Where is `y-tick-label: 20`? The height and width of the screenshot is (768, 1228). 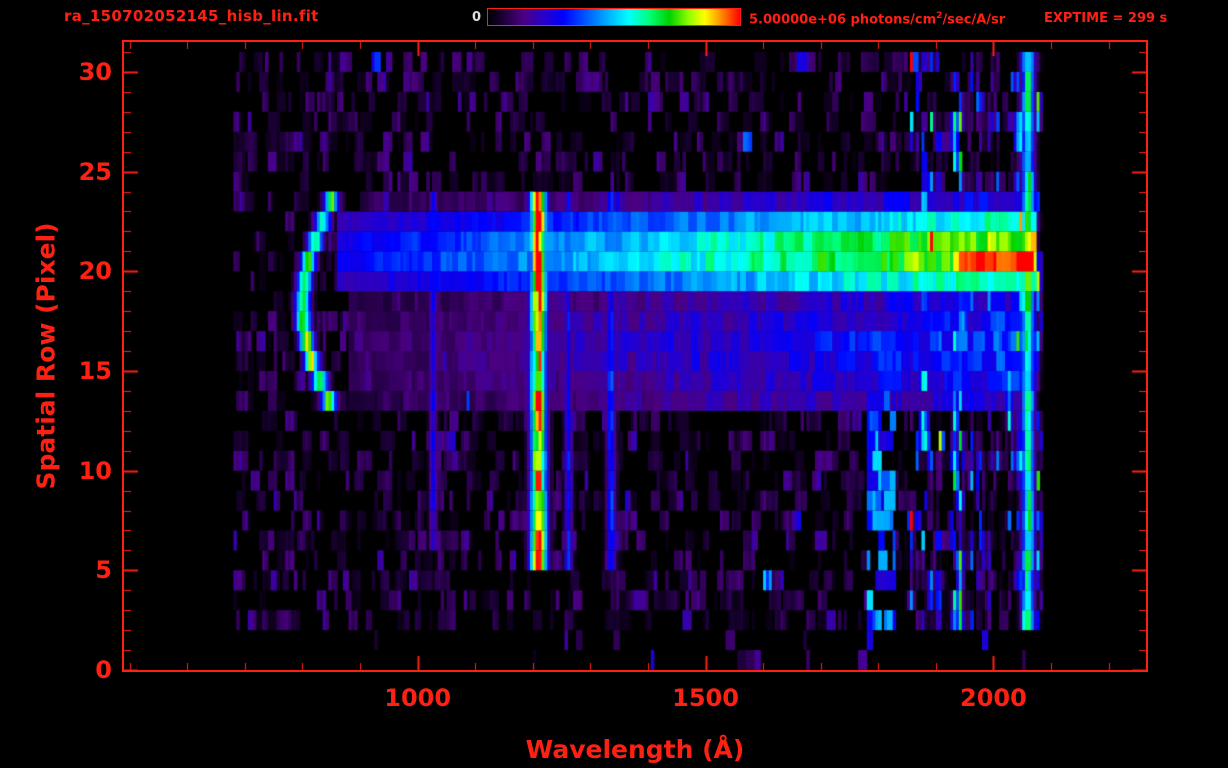 y-tick-label: 20 is located at coordinates (95, 271).